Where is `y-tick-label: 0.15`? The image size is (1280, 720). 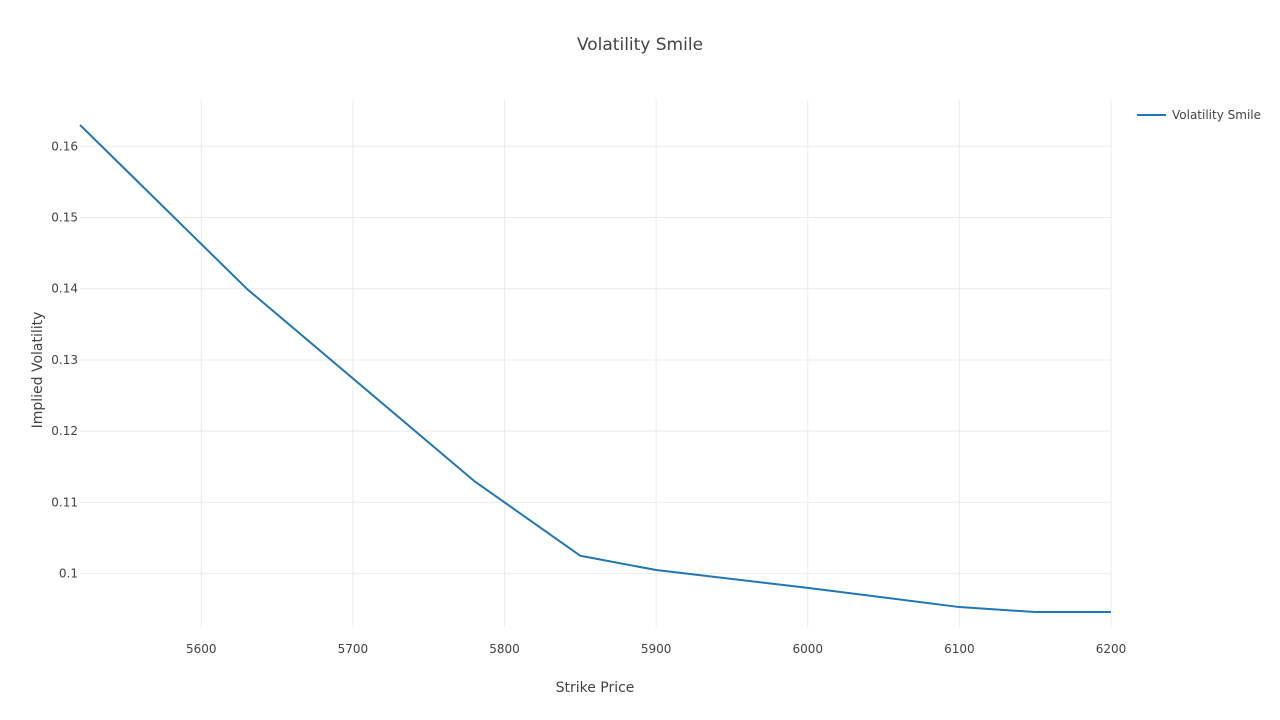 y-tick-label: 0.15 is located at coordinates (64, 218).